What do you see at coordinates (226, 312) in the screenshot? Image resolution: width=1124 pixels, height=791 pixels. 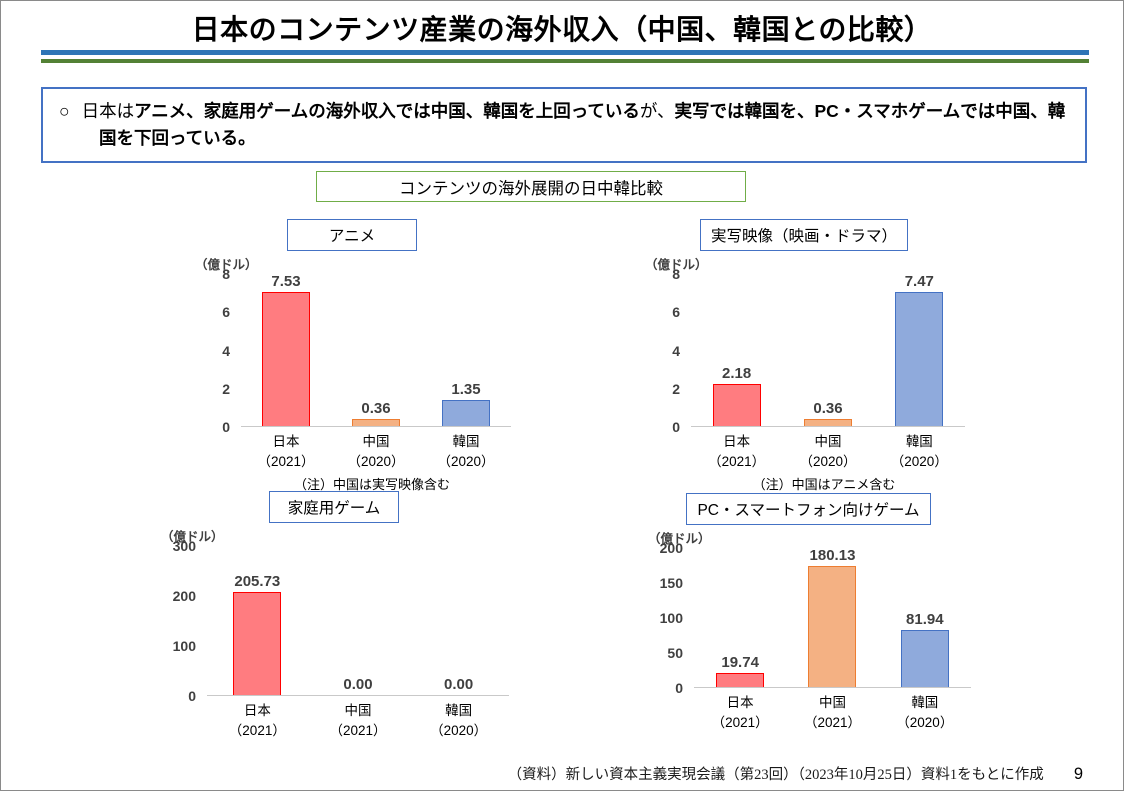 I see `y-tick-label: 6` at bounding box center [226, 312].